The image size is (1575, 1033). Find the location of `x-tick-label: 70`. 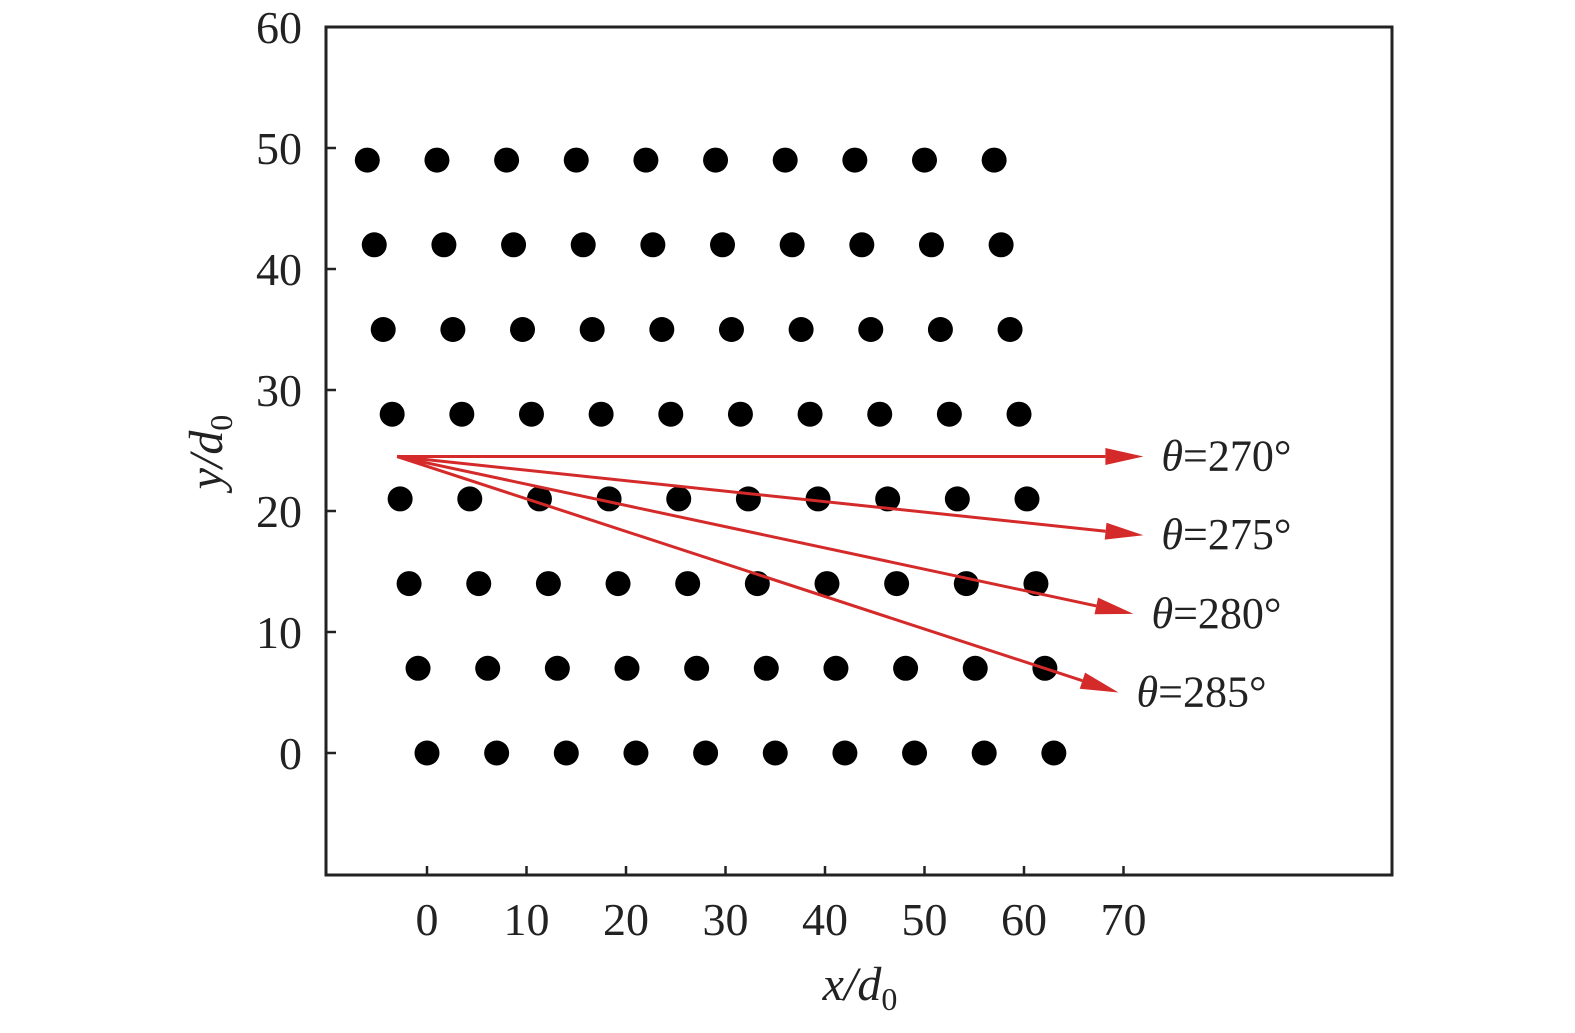

x-tick-label: 70 is located at coordinates (1124, 919).